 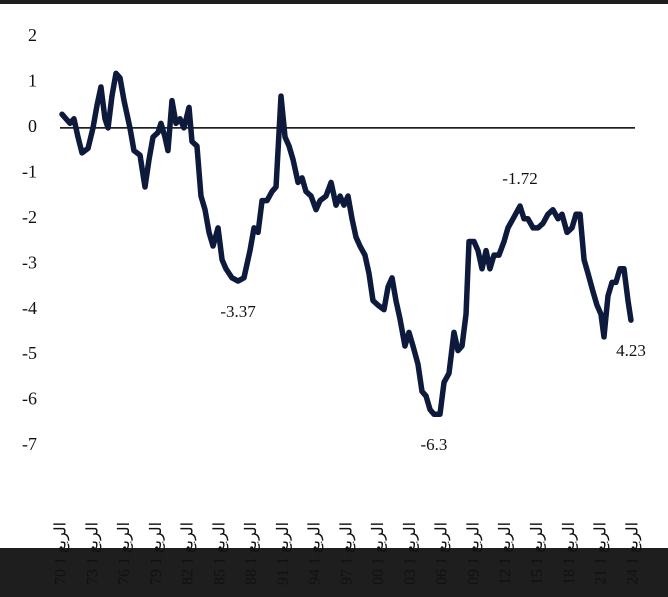 I want to click on value-label: -3.37, so click(x=238, y=311).